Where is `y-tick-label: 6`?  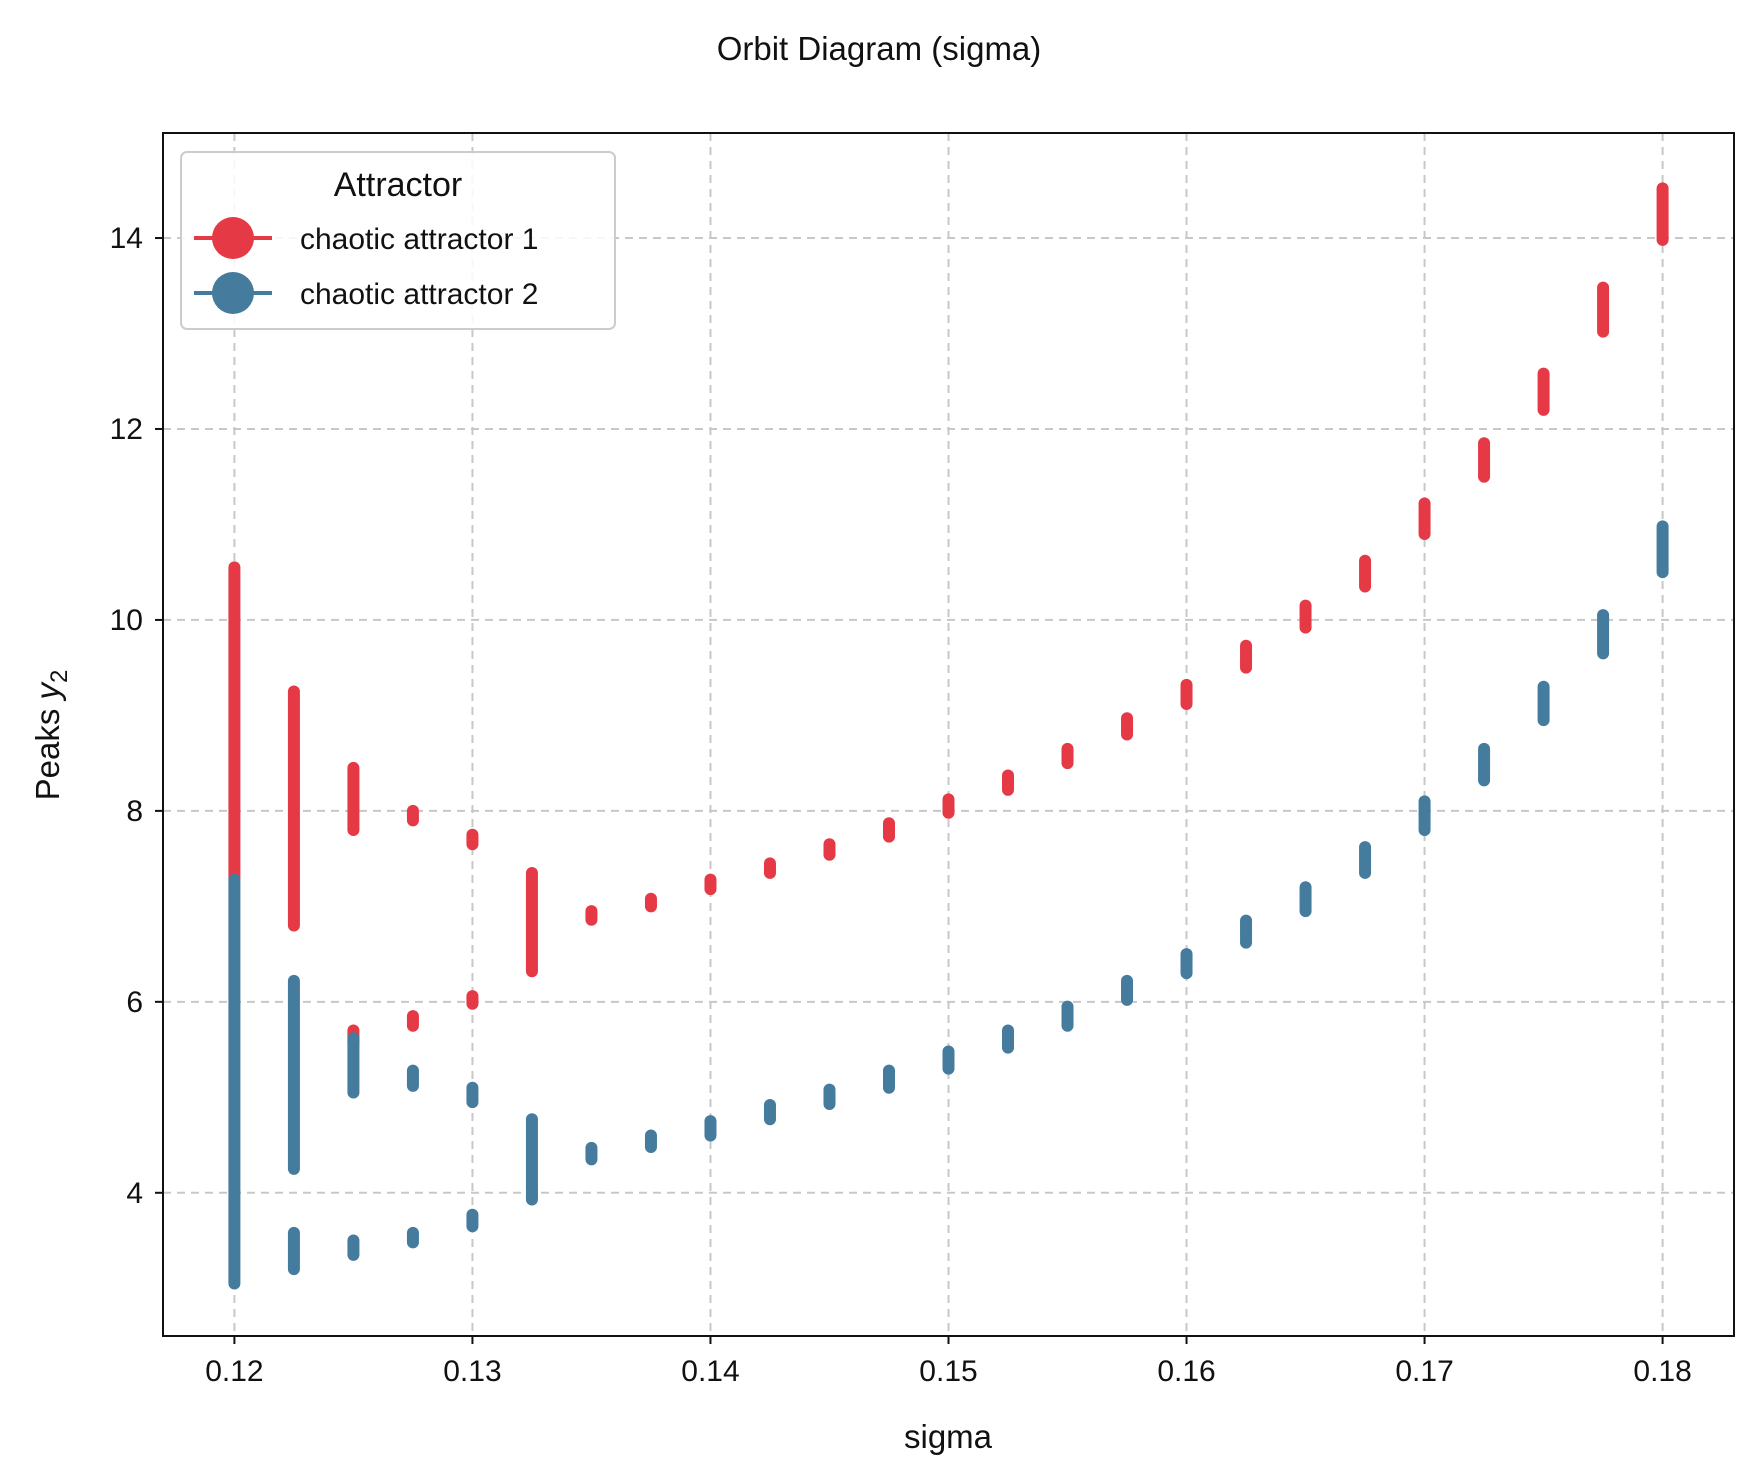 y-tick-label: 6 is located at coordinates (134, 1002).